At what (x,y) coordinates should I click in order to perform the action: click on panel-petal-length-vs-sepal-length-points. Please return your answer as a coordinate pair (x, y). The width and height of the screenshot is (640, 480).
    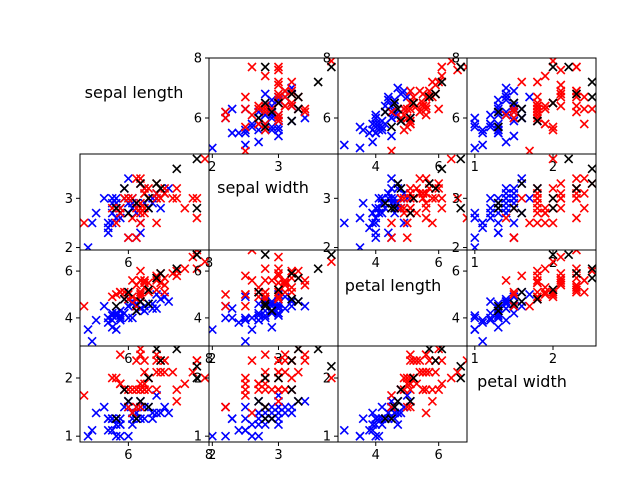
    Looking at the image, I should click on (144, 298).